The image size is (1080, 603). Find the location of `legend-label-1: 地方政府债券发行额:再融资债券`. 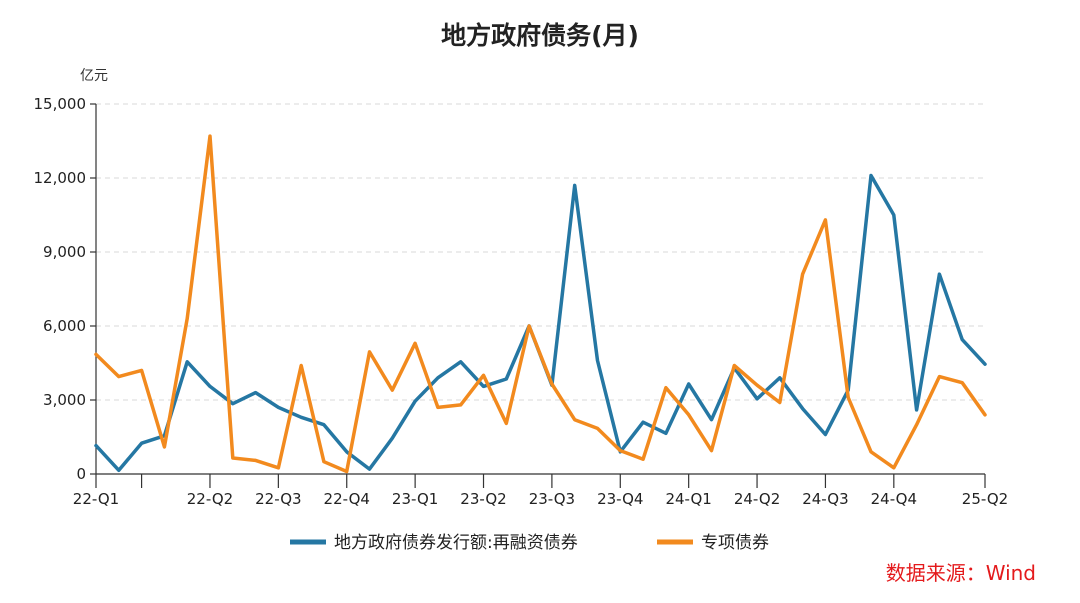

legend-label-1: 地方政府债券发行额:再融资债券 is located at coordinates (456, 543).